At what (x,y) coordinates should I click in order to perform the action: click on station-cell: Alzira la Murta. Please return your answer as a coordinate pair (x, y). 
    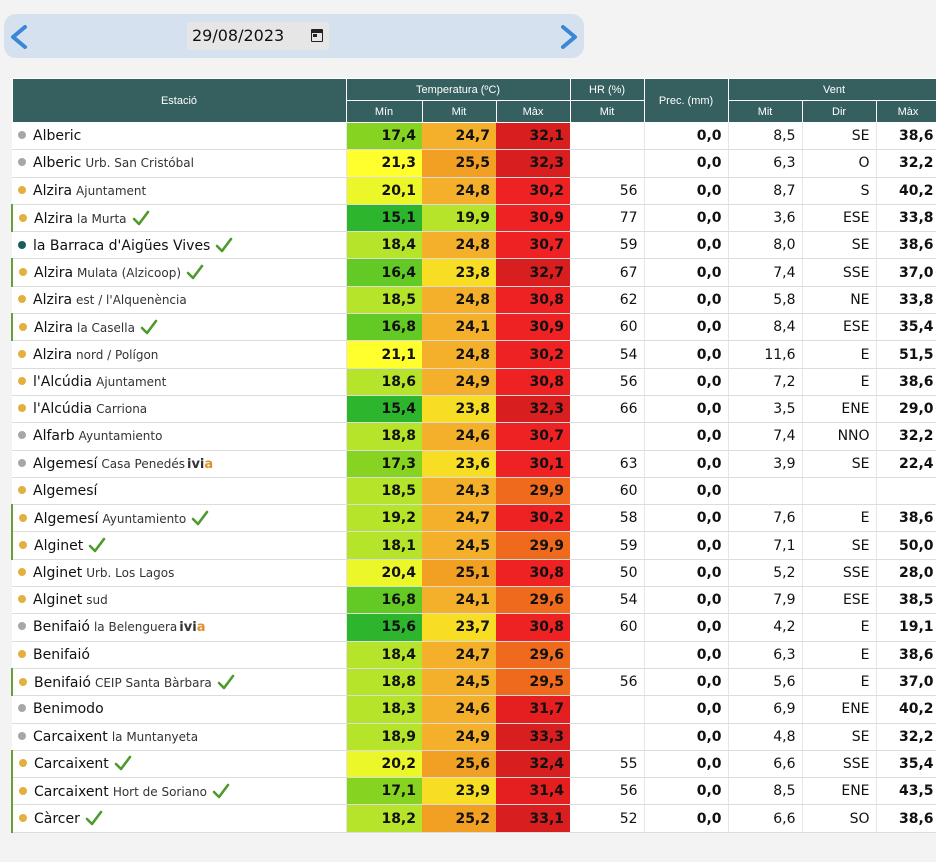
    Looking at the image, I should click on (179, 218).